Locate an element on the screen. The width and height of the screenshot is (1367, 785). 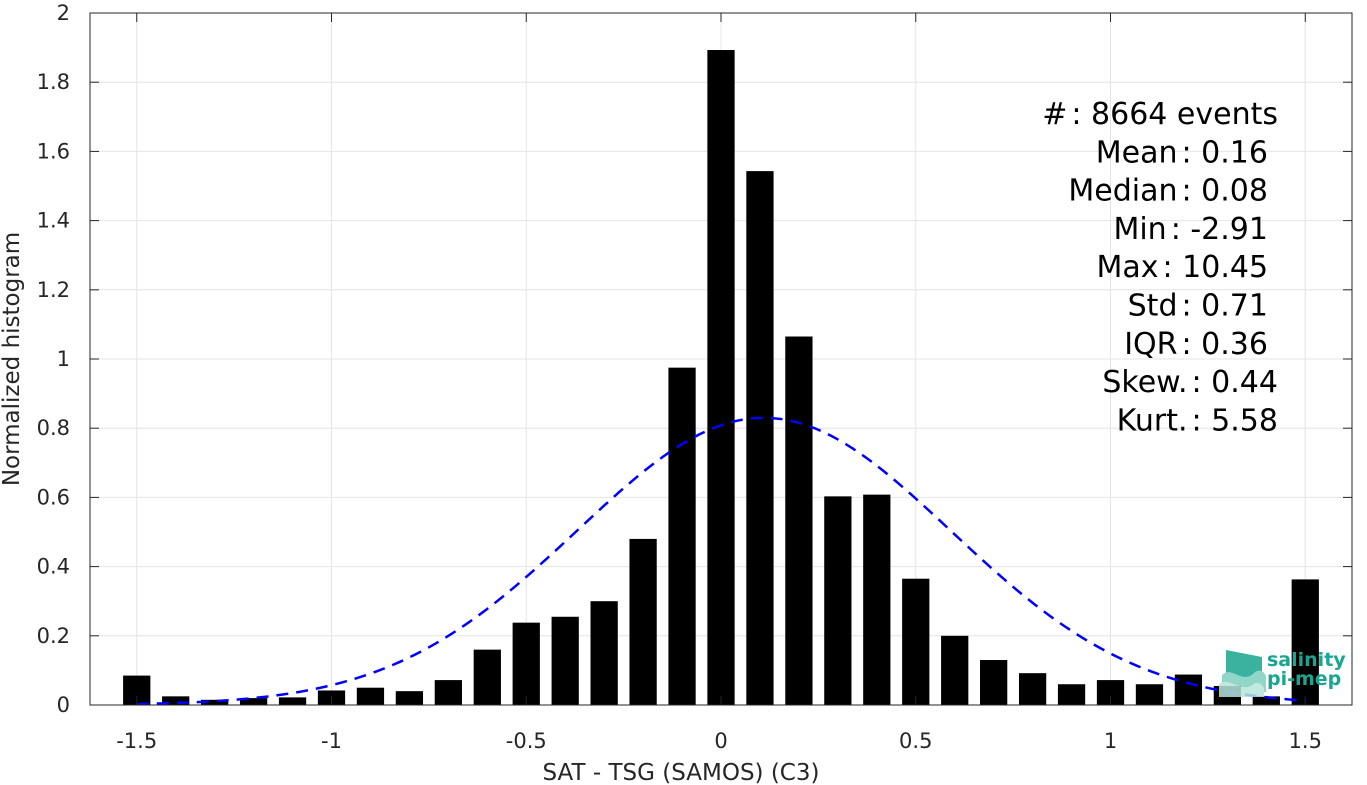
stat-row: Max : 10.45 is located at coordinates (1182, 267).